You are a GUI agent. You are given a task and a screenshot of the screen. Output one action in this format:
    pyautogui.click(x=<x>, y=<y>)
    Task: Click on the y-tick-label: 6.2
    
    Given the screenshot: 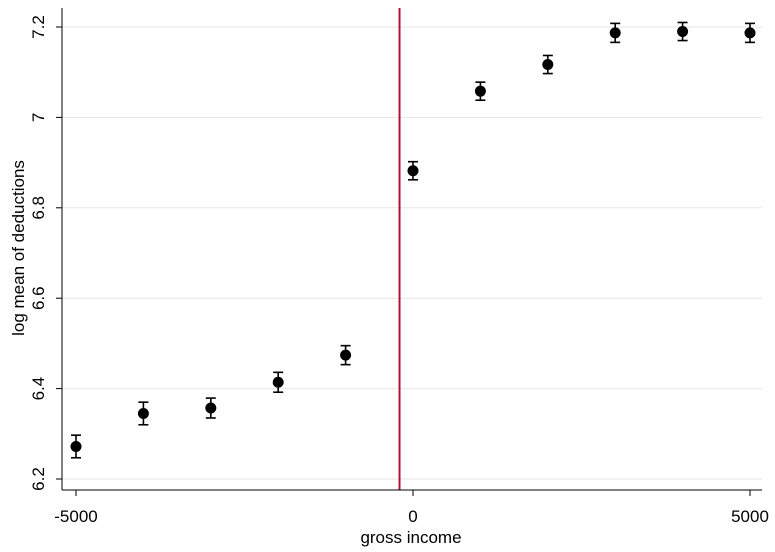 What is the action you would take?
    pyautogui.click(x=38, y=479)
    